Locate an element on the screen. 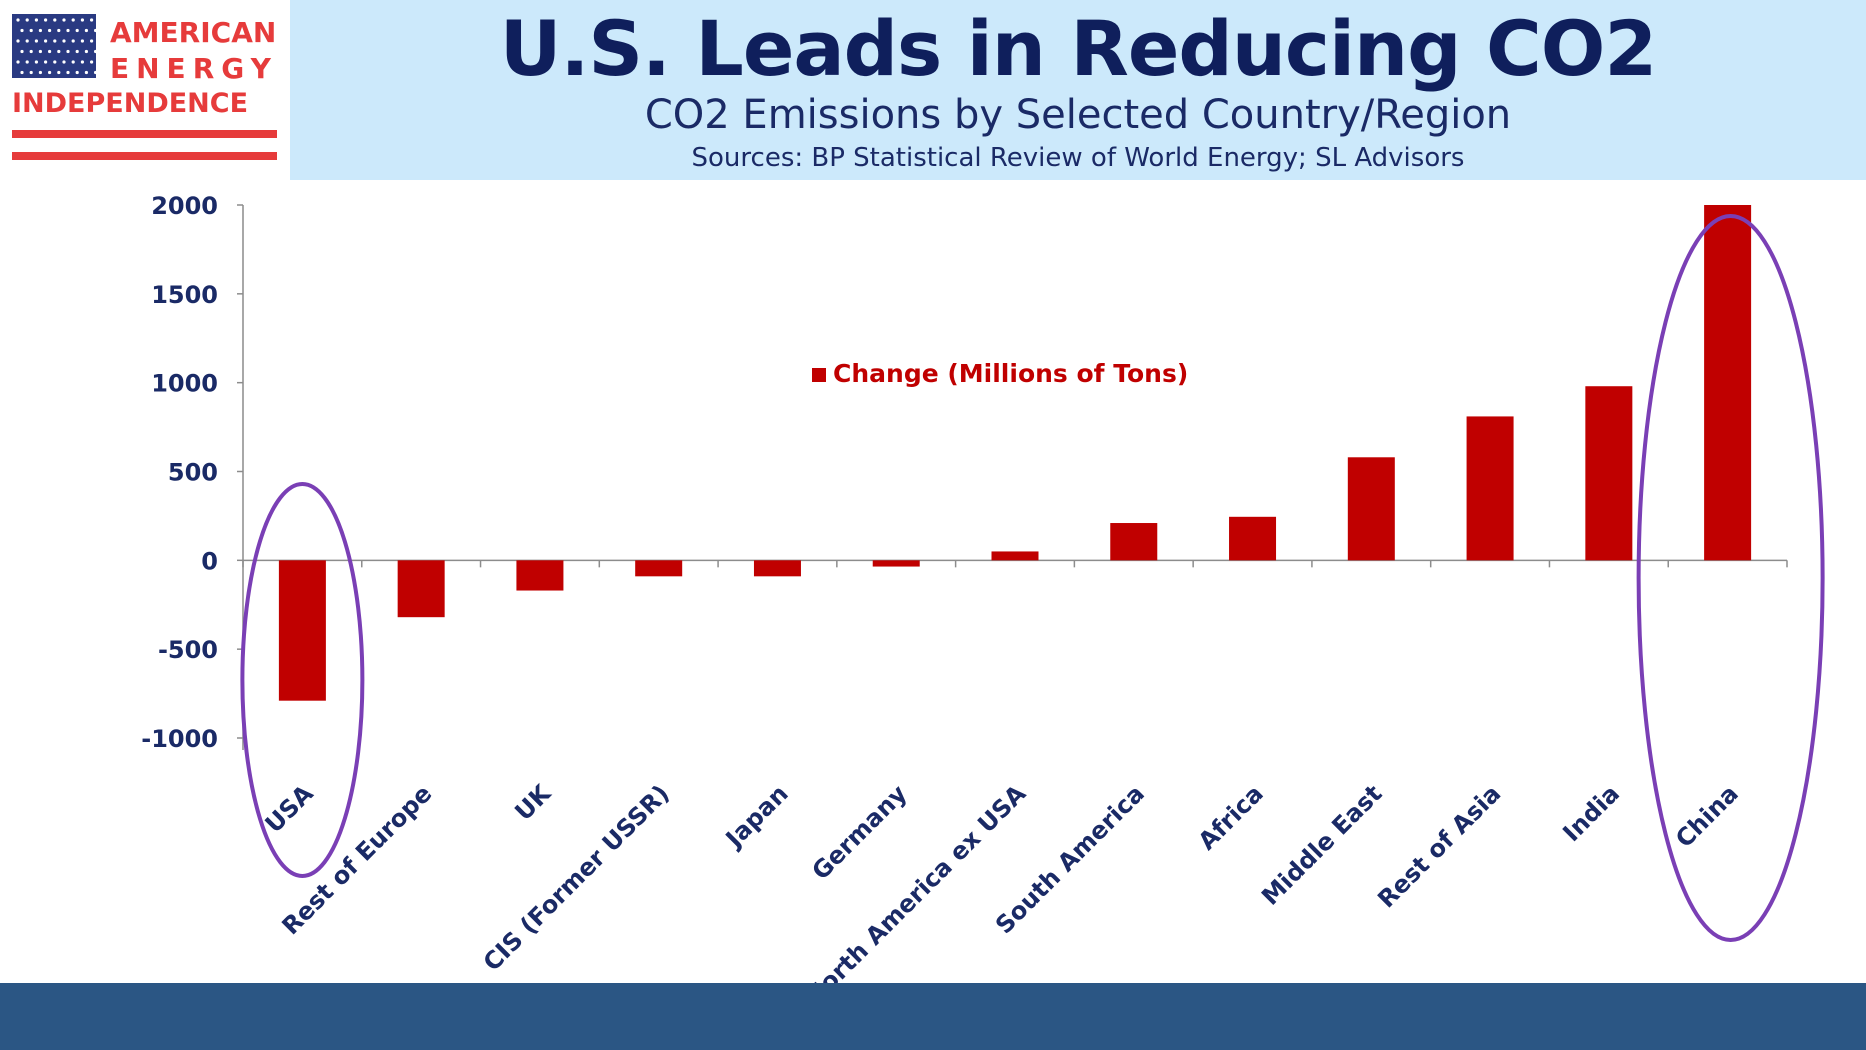 The width and height of the screenshot is (1866, 1050). y-tick-label: 0 is located at coordinates (209, 561).